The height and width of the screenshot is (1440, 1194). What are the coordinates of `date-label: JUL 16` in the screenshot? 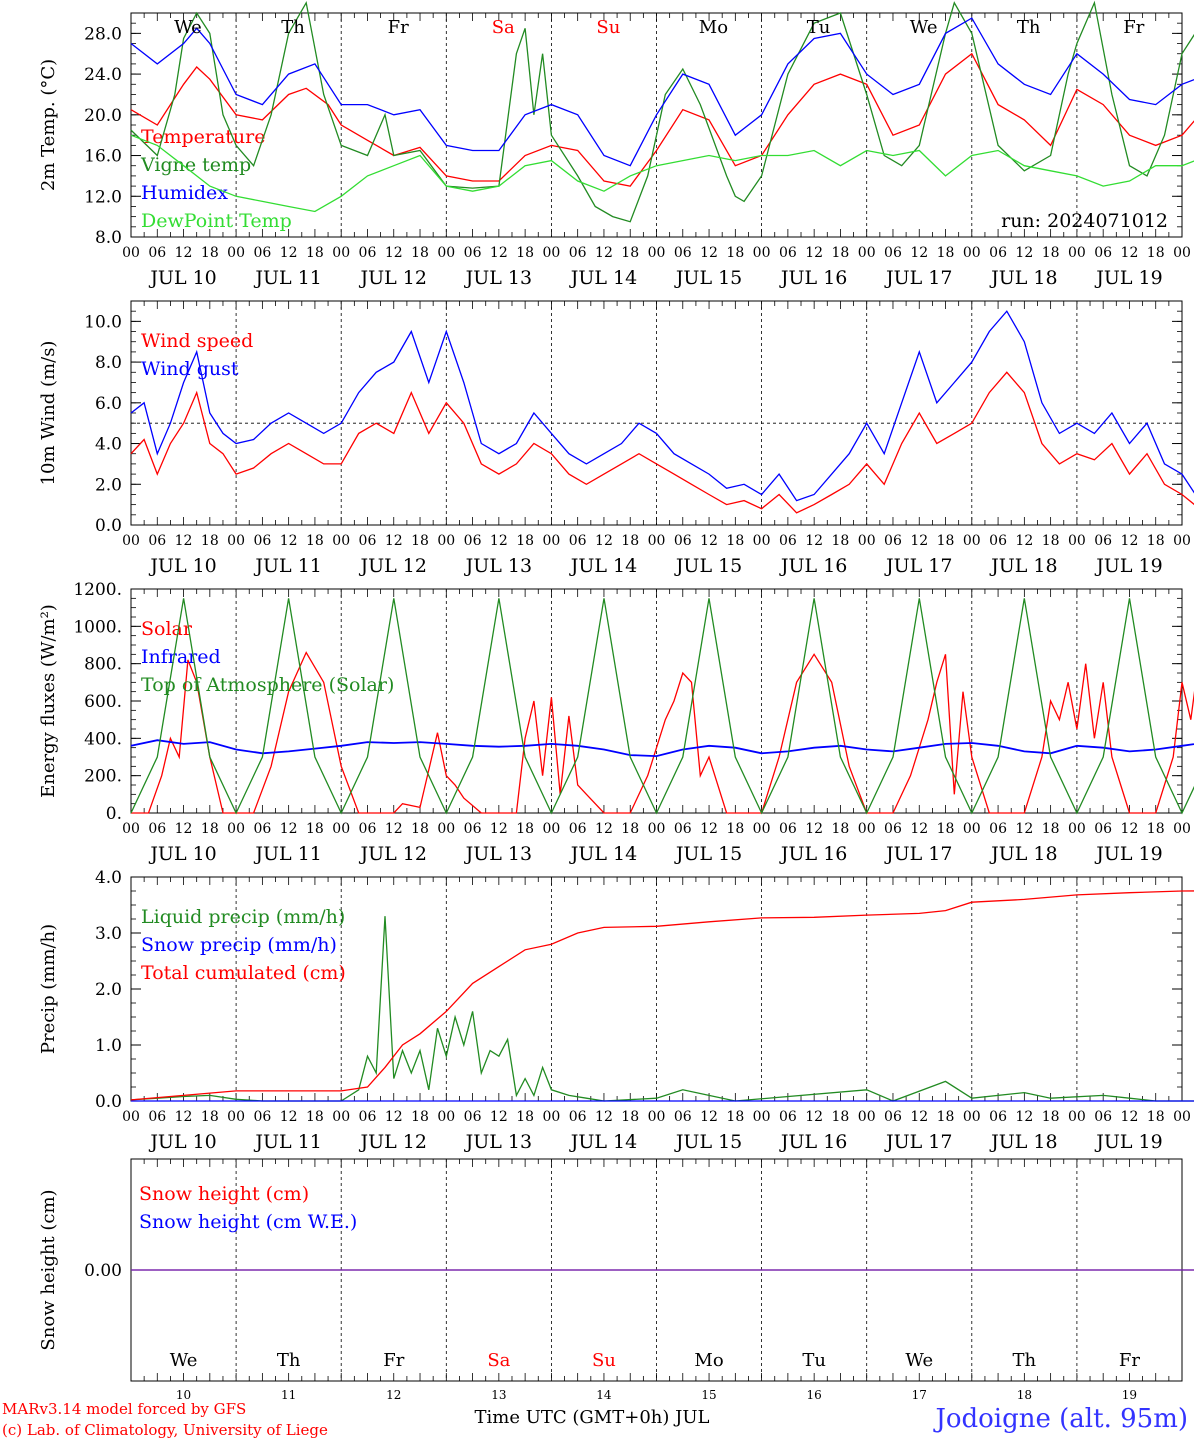 It's located at (813, 854).